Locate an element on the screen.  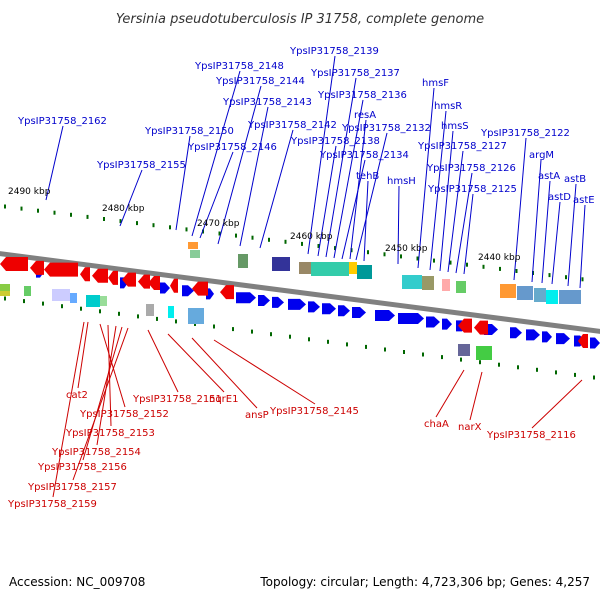
kbp-tick-label: 2450 kbp is located at coordinates (406, 249).